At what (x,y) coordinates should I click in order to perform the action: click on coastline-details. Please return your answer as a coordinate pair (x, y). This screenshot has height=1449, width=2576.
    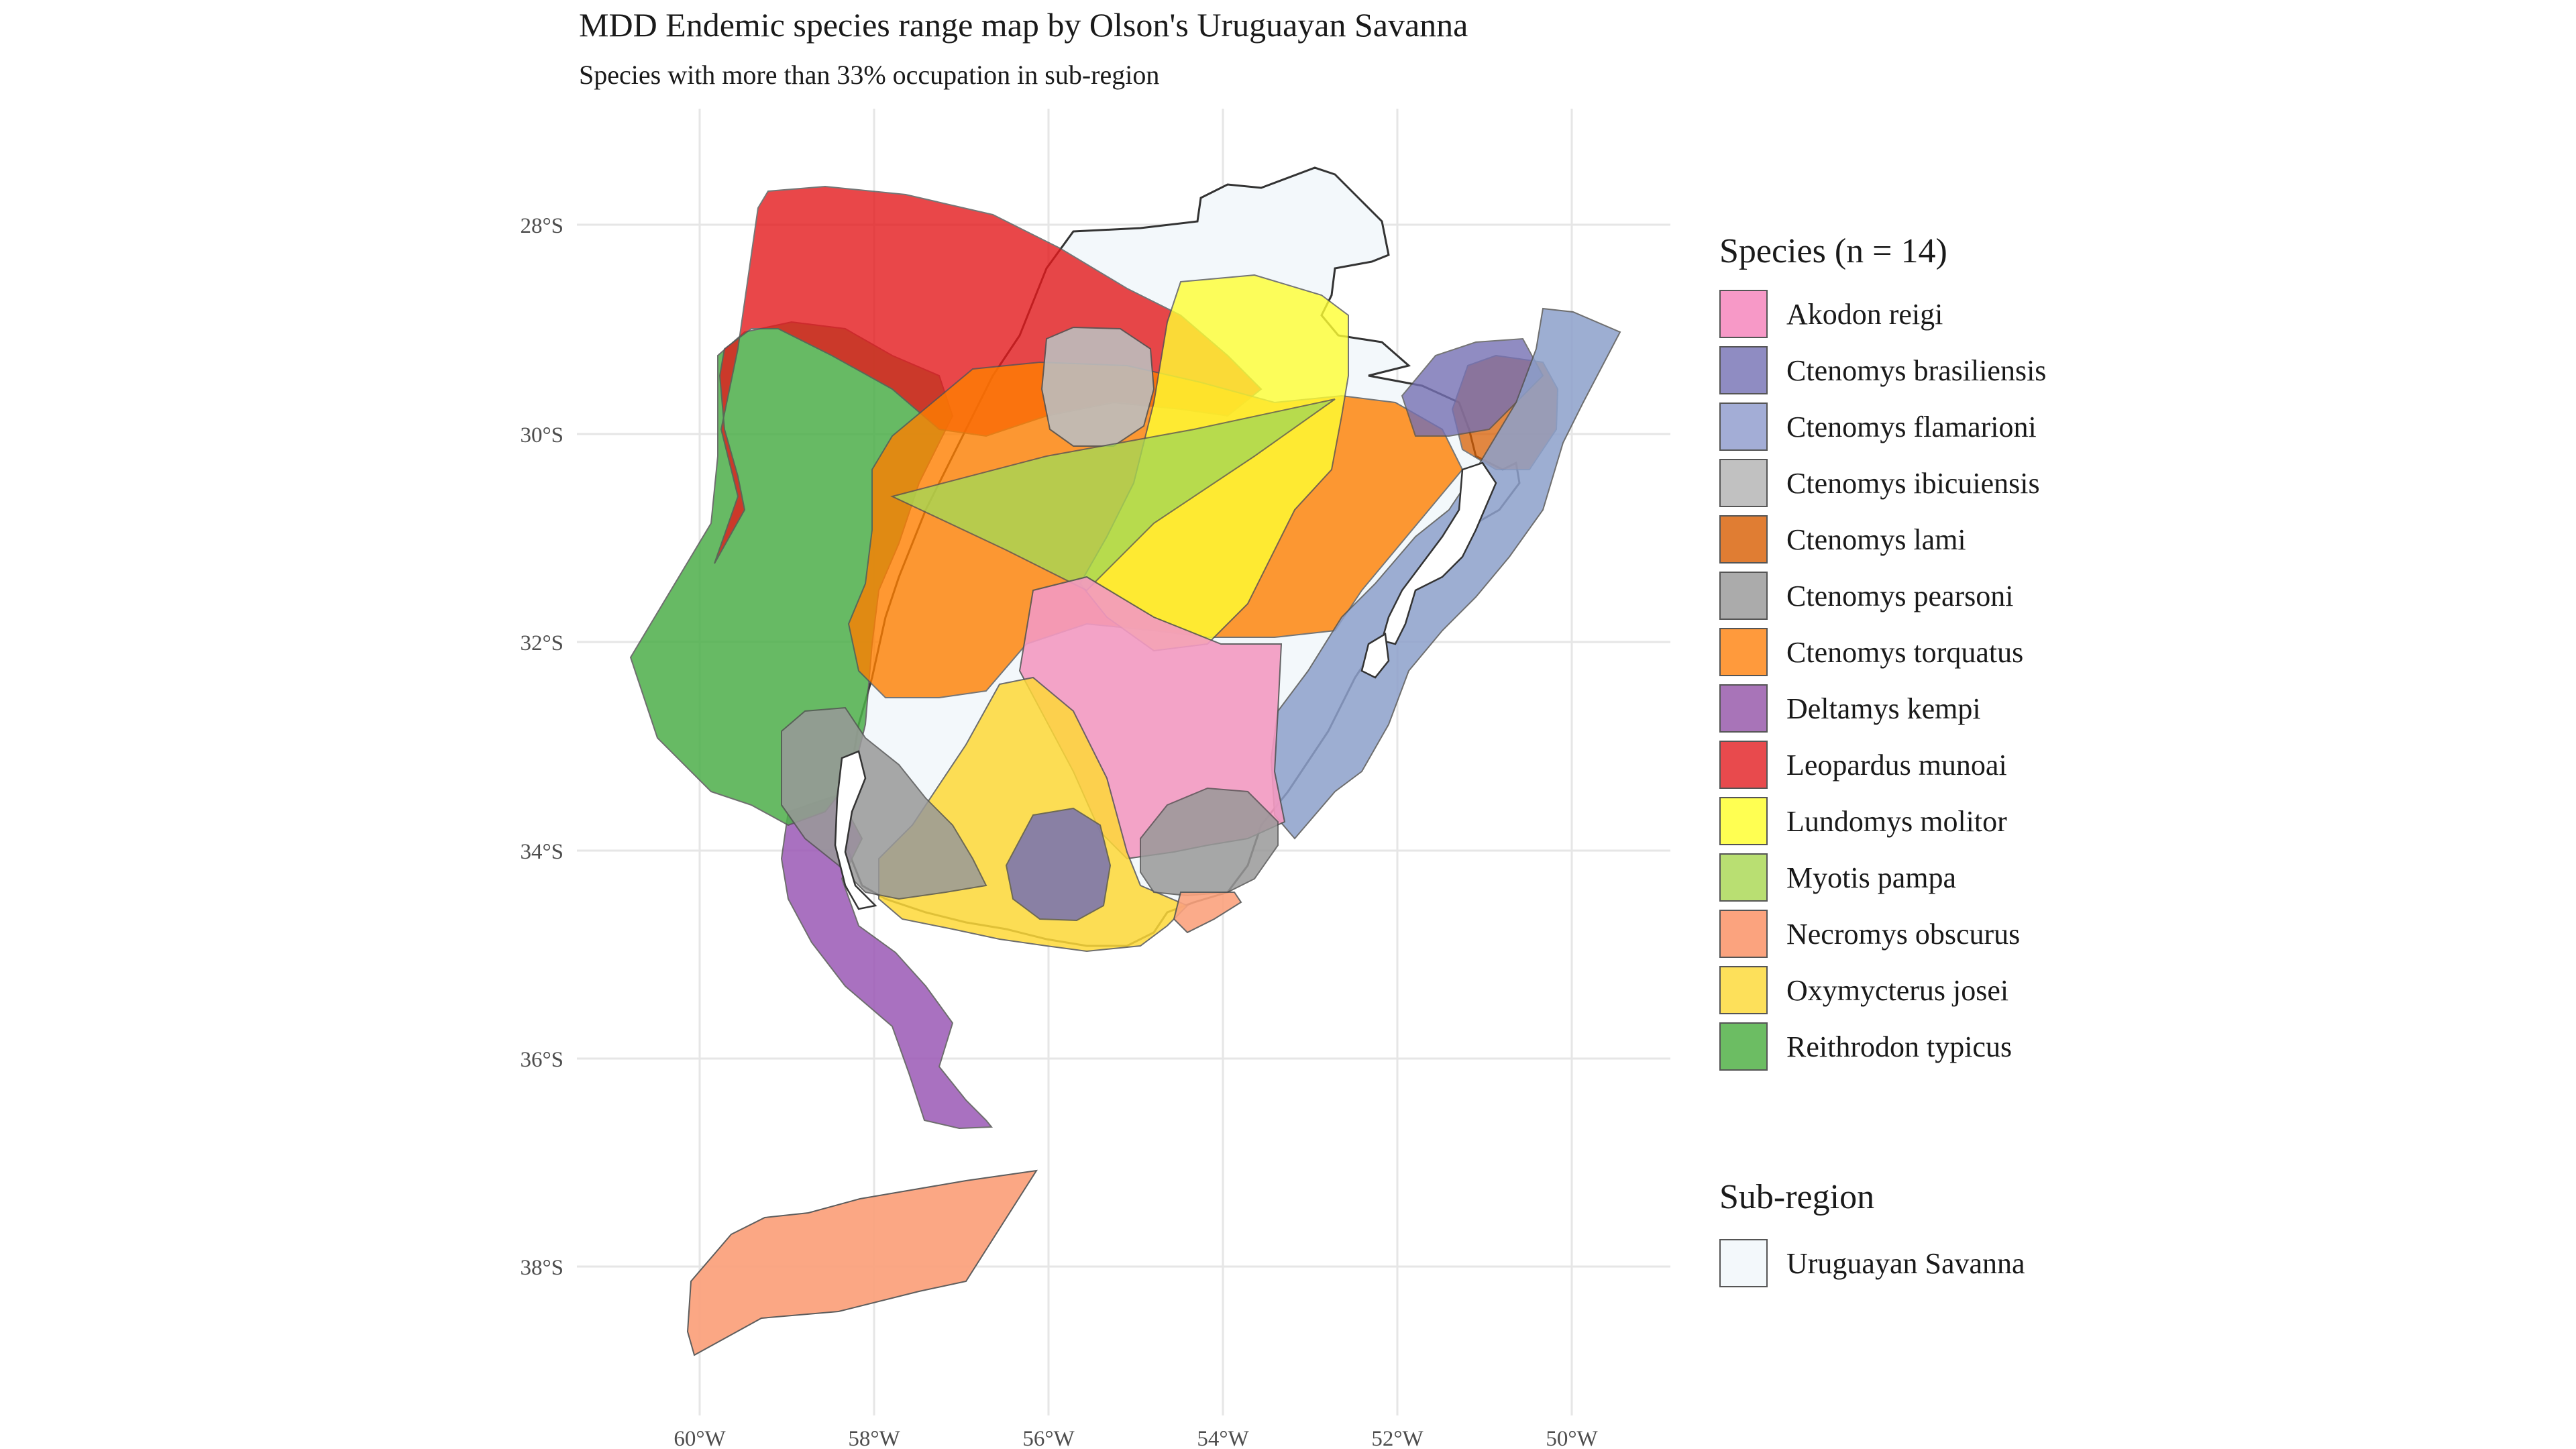
    Looking at the image, I should click on (1165, 686).